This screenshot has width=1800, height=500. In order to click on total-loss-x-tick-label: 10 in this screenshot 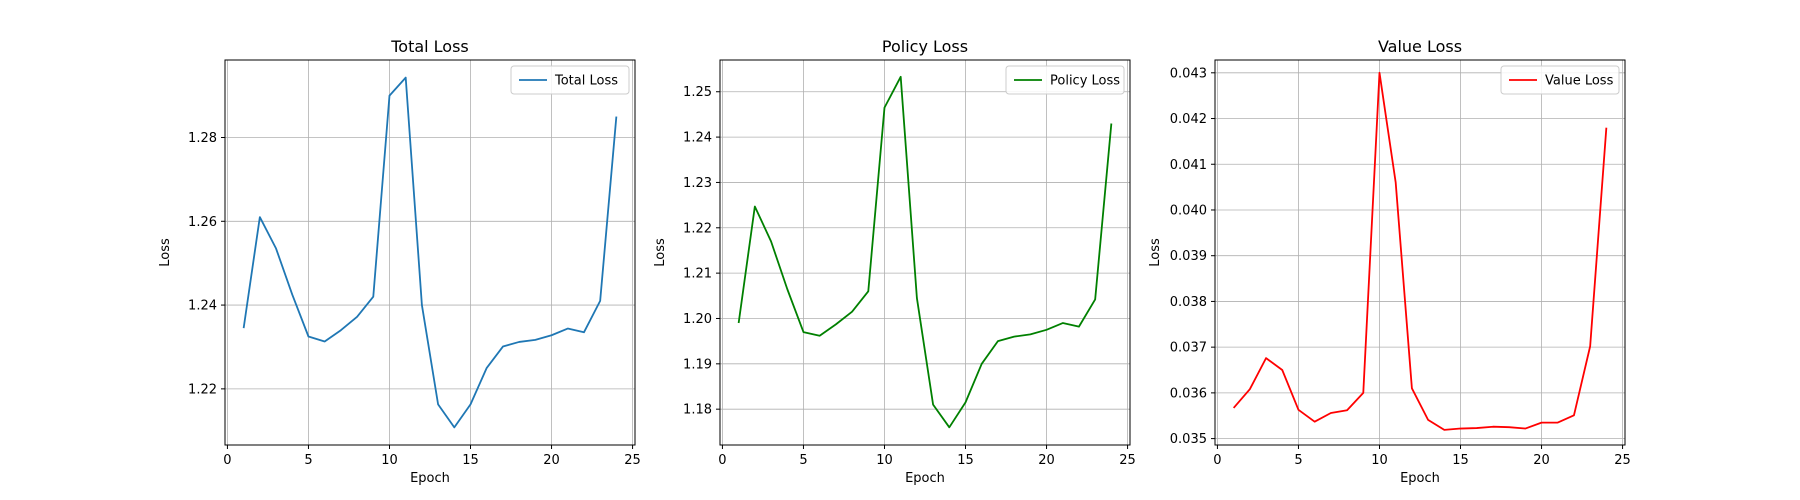, I will do `click(389, 460)`.